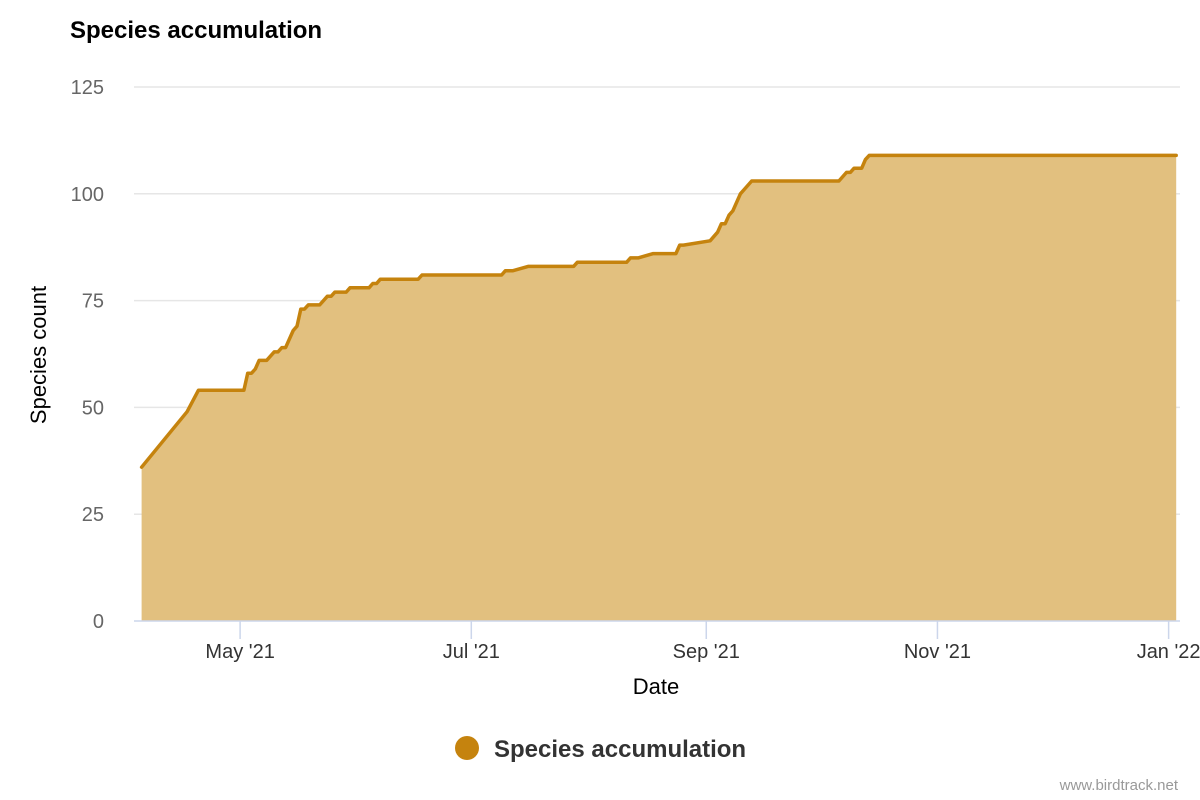 The image size is (1200, 800). I want to click on legend: Species accumulation, so click(600, 749).